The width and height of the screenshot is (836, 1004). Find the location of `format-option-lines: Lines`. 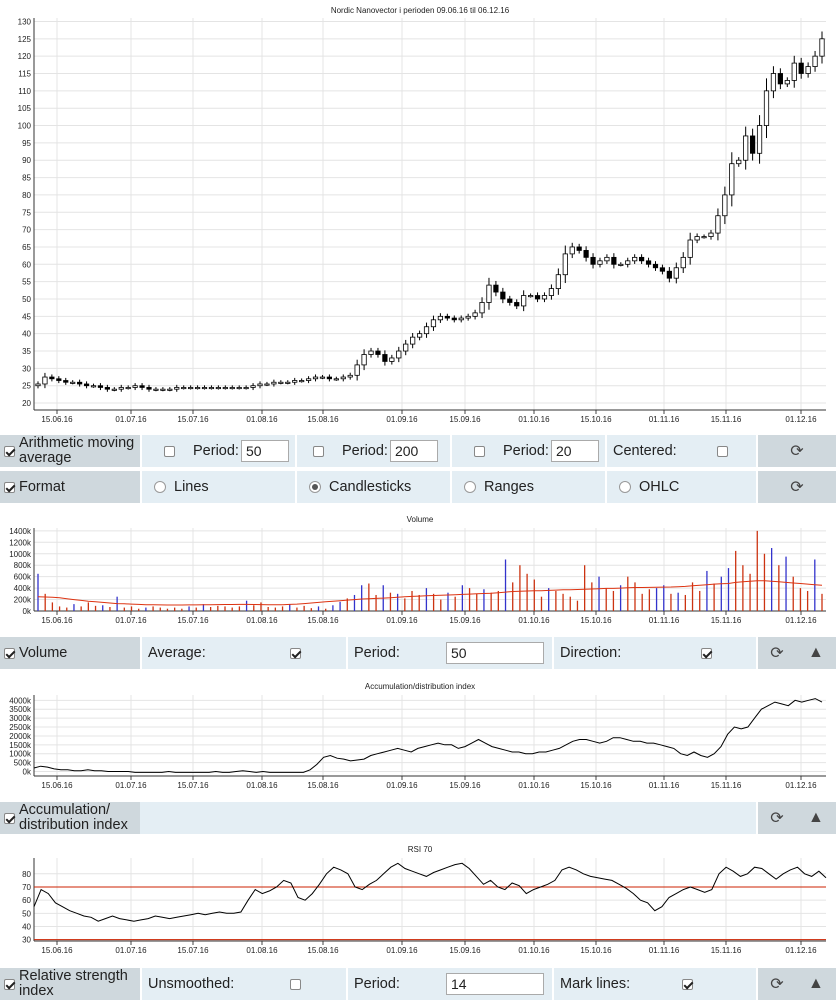

format-option-lines: Lines is located at coordinates (217, 487).